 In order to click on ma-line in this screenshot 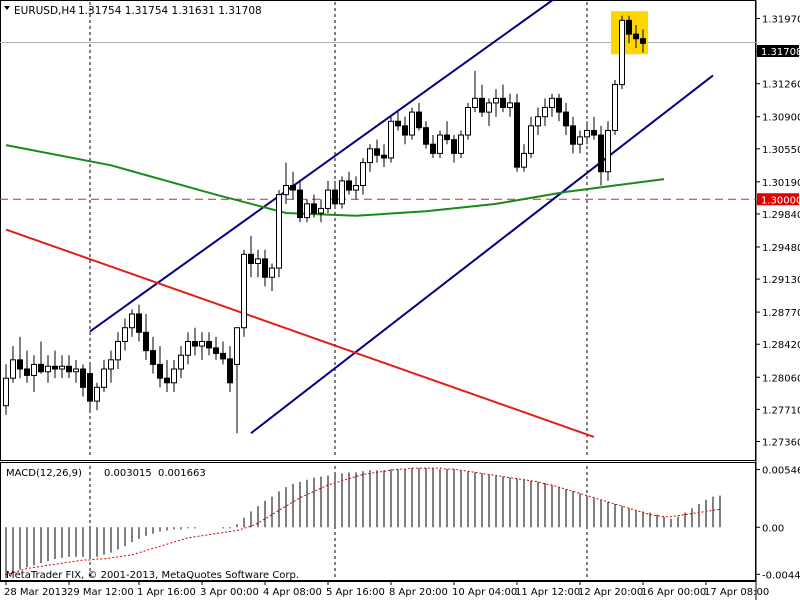, I will do `click(335, 180)`.